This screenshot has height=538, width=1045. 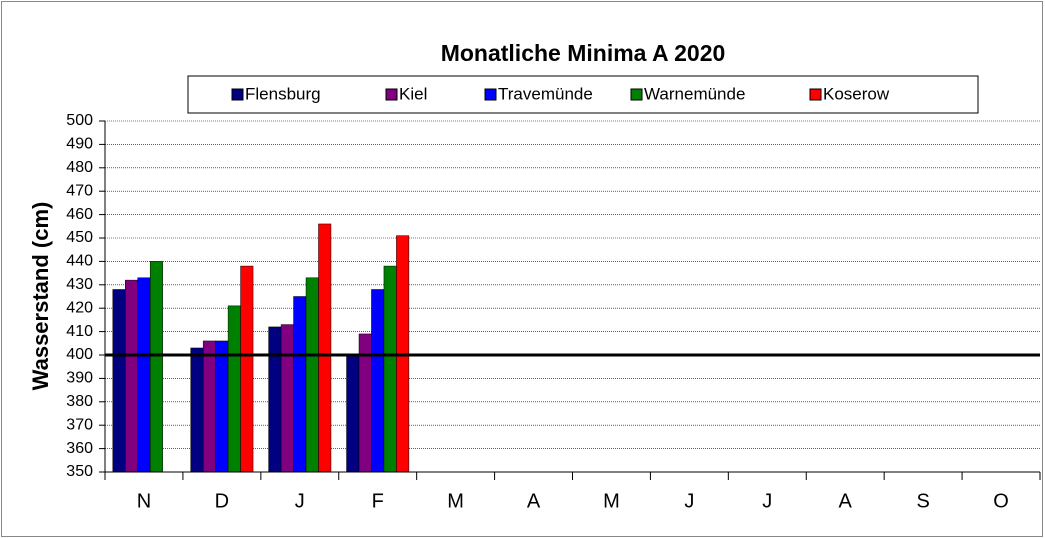 I want to click on y-tick-label: 480, so click(x=79, y=167).